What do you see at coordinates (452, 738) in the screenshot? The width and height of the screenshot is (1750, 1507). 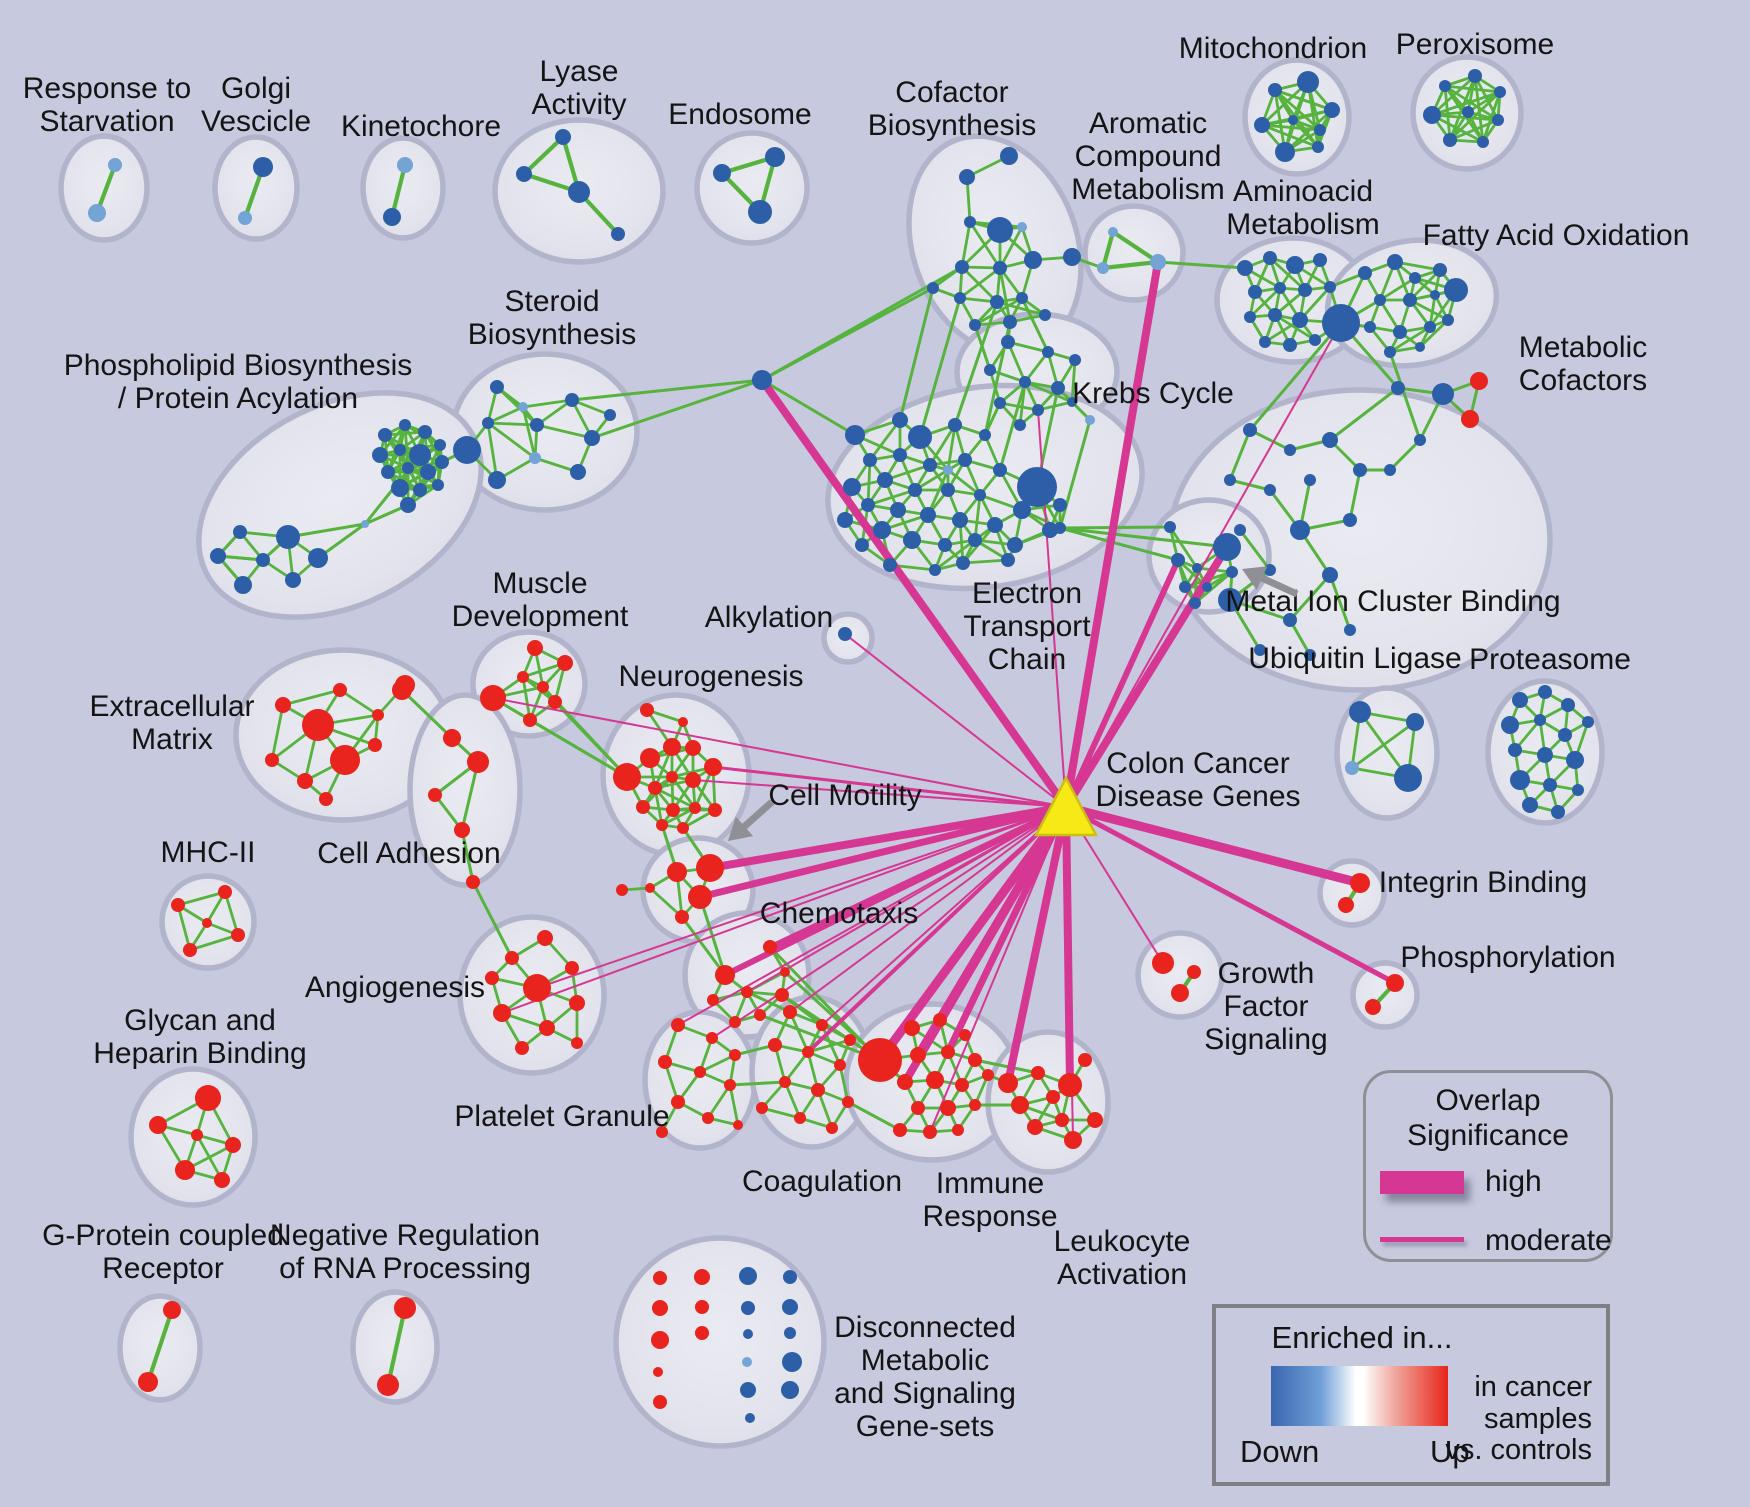 I see `gene-set-node-cell-adhesion` at bounding box center [452, 738].